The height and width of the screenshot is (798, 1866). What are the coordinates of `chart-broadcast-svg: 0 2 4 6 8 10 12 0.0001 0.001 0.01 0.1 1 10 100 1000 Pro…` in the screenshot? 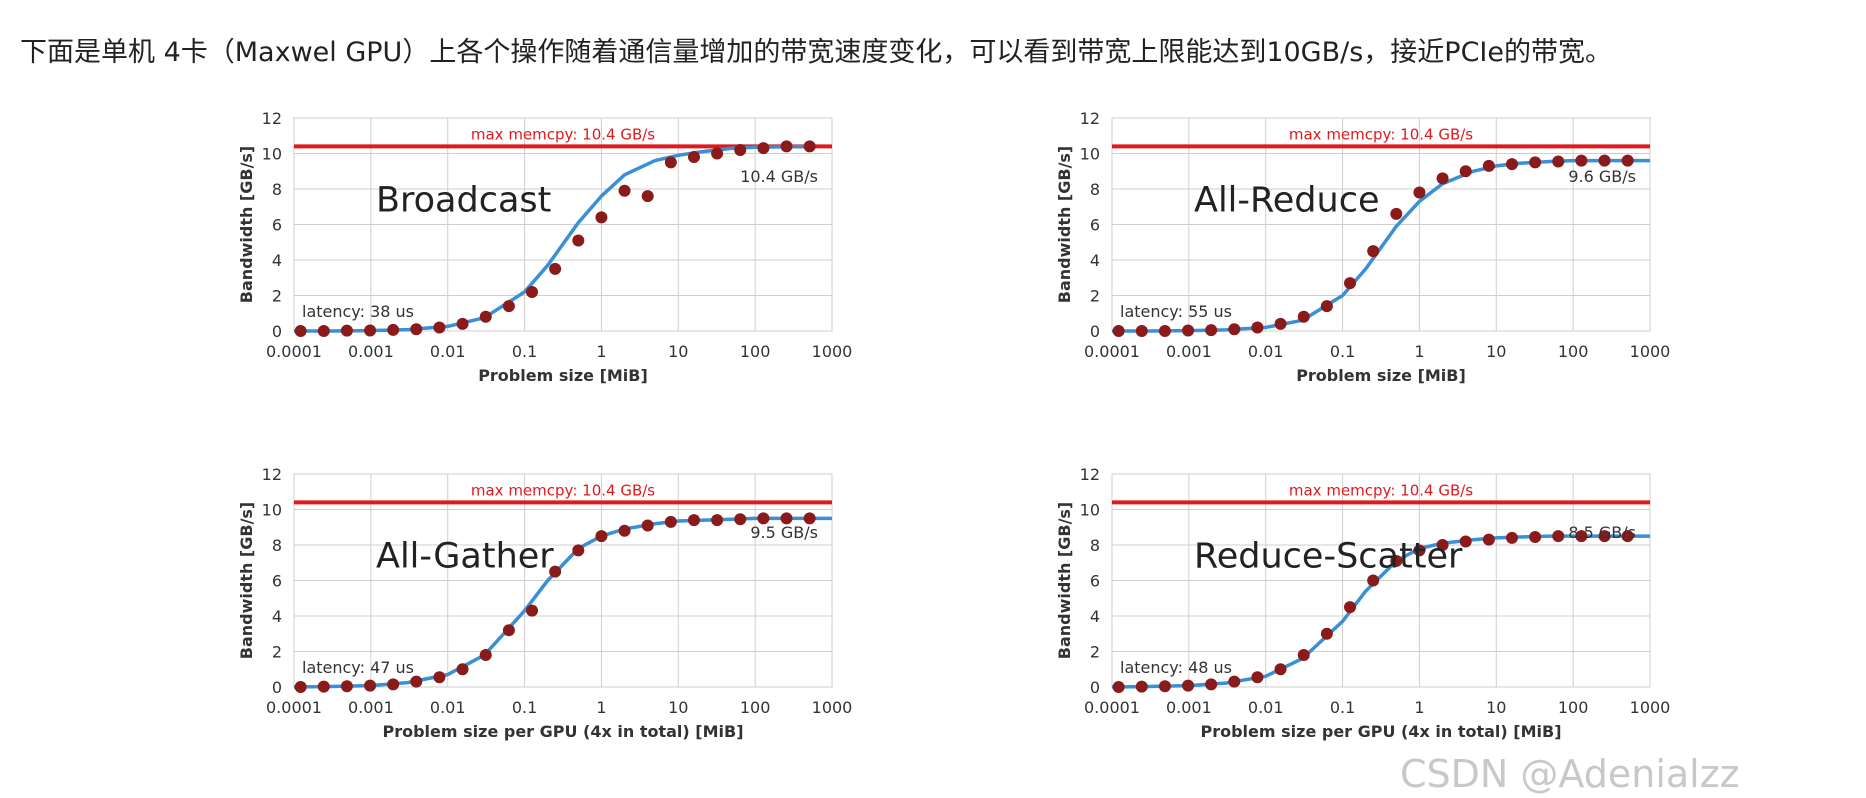 It's located at (544, 247).